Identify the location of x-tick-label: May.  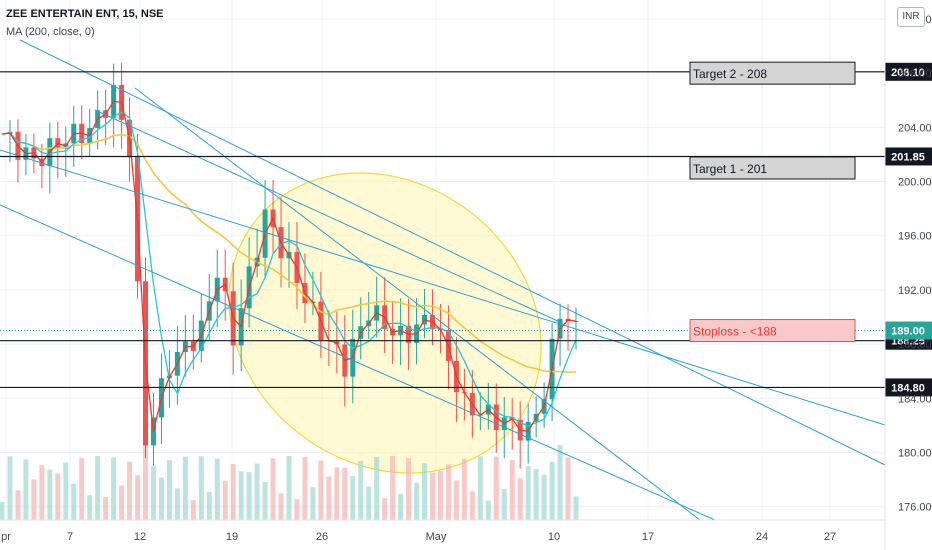
(436, 537).